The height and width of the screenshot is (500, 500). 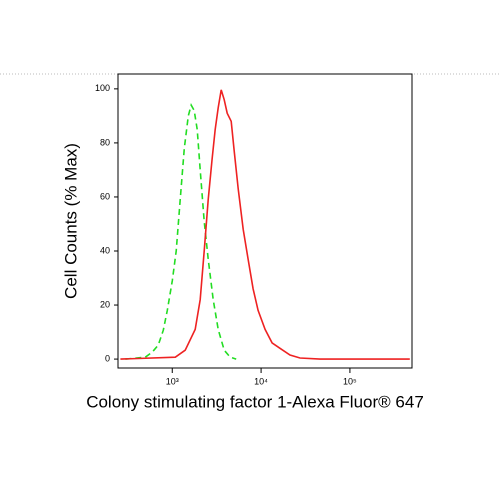 What do you see at coordinates (105, 196) in the screenshot?
I see `y-tick-label: 60` at bounding box center [105, 196].